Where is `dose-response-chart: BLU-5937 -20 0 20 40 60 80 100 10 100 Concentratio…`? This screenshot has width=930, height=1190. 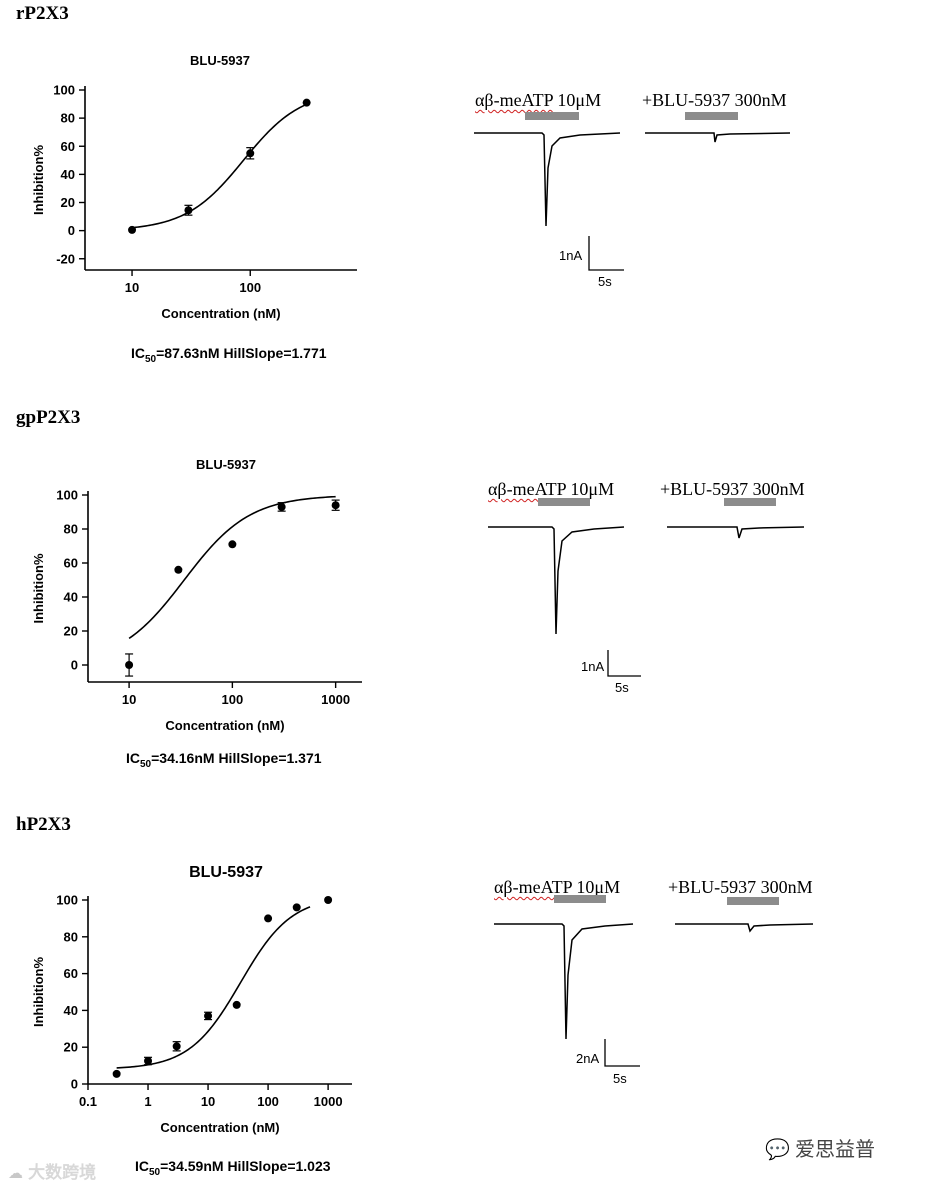 dose-response-chart: BLU-5937 -20 0 20 40 60 80 100 10 100 Concentratio… is located at coordinates (194, 187).